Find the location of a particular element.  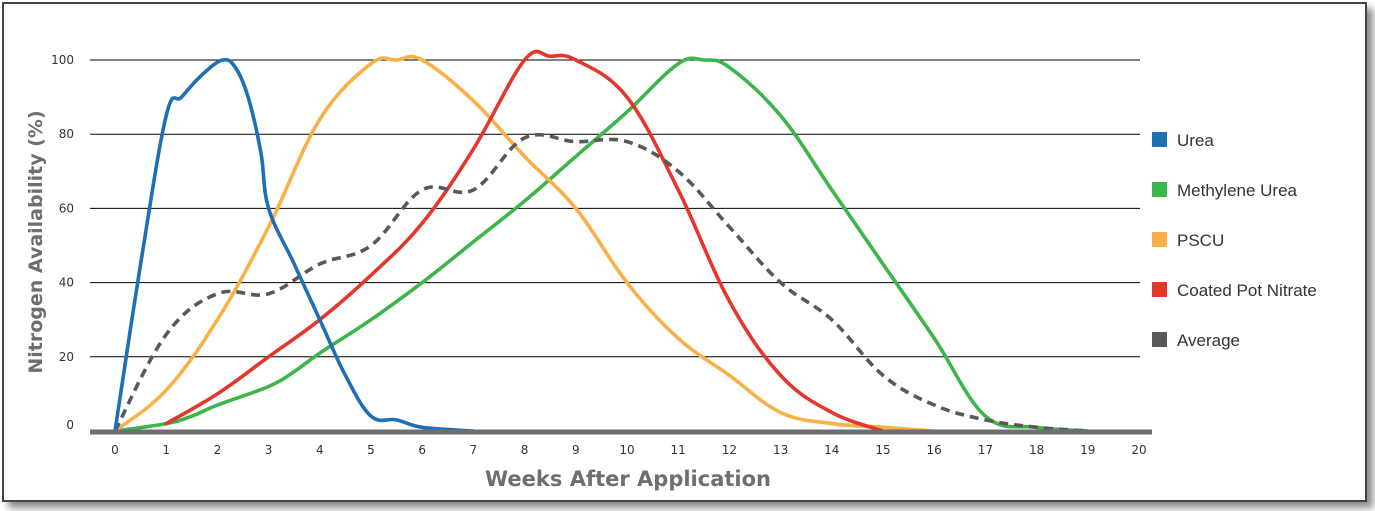

x-tick-label: 1 is located at coordinates (166, 450).